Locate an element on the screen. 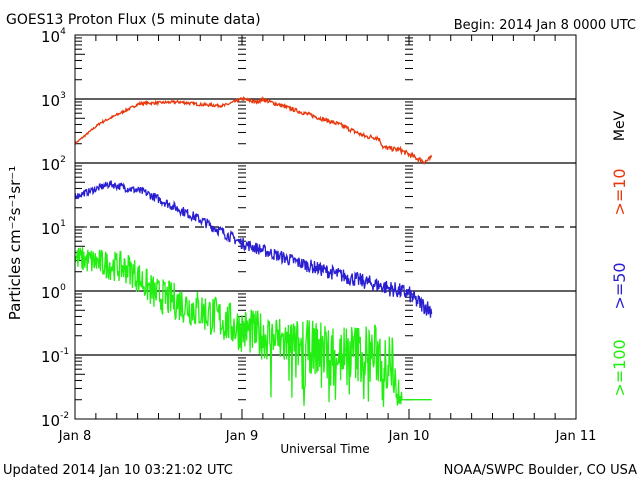 Image resolution: width=640 pixels, height=480 pixels. x-tick-label: Jan 8 is located at coordinates (74, 436).